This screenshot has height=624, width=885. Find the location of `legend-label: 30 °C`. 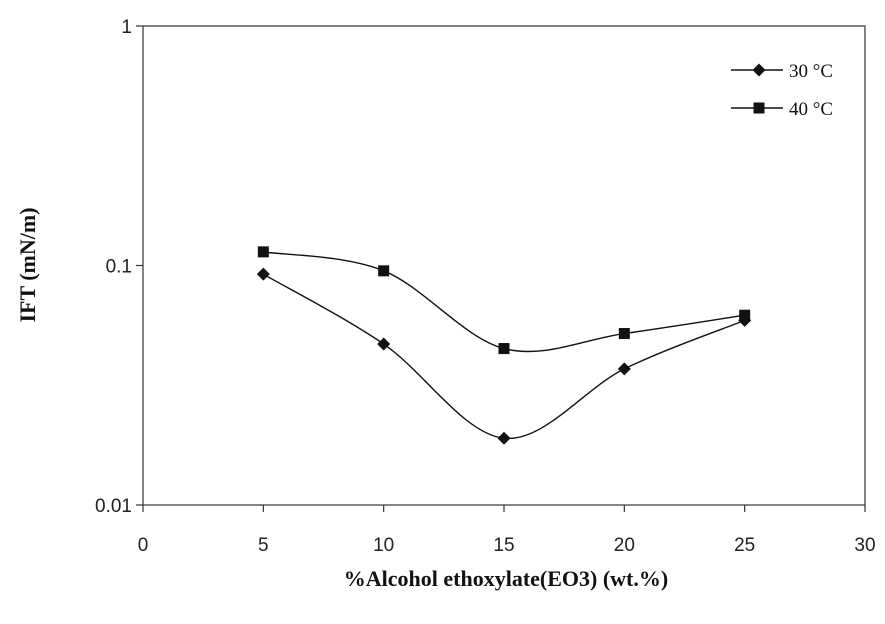

legend-label: 30 °C is located at coordinates (811, 71).